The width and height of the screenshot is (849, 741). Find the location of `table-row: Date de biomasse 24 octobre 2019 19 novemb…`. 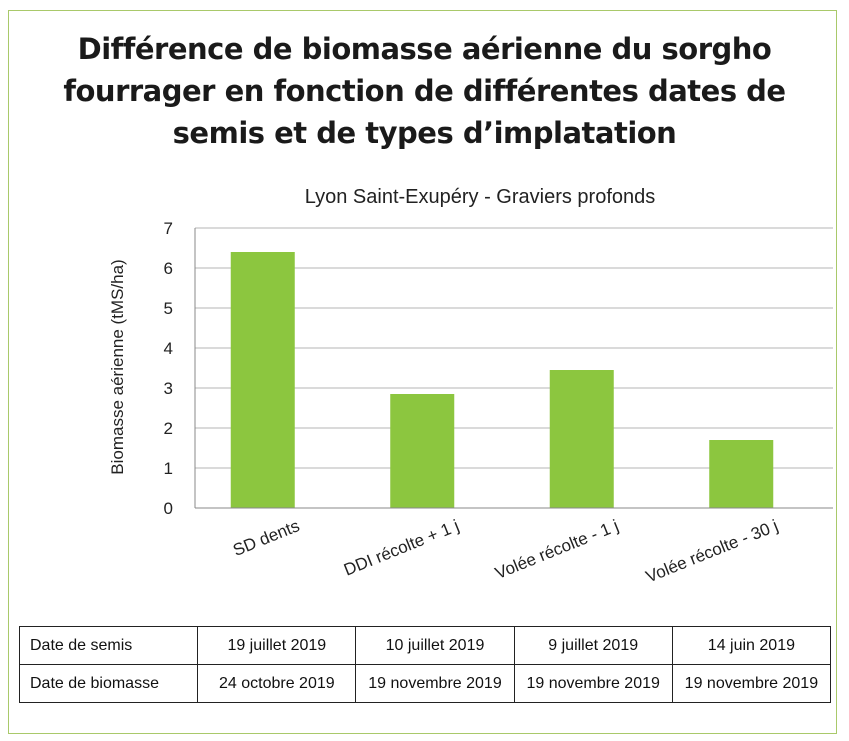

table-row: Date de biomasse 24 octobre 2019 19 novemb… is located at coordinates (425, 683).